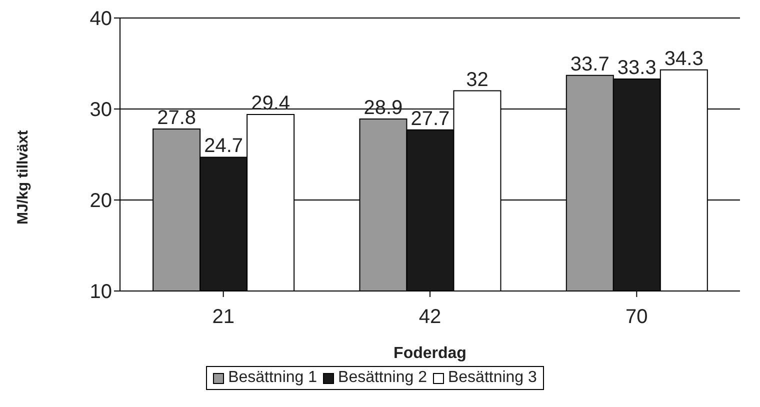 Image resolution: width=760 pixels, height=407 pixels. Describe the element at coordinates (430, 119) in the screenshot. I see `data-label: 27.7` at that location.